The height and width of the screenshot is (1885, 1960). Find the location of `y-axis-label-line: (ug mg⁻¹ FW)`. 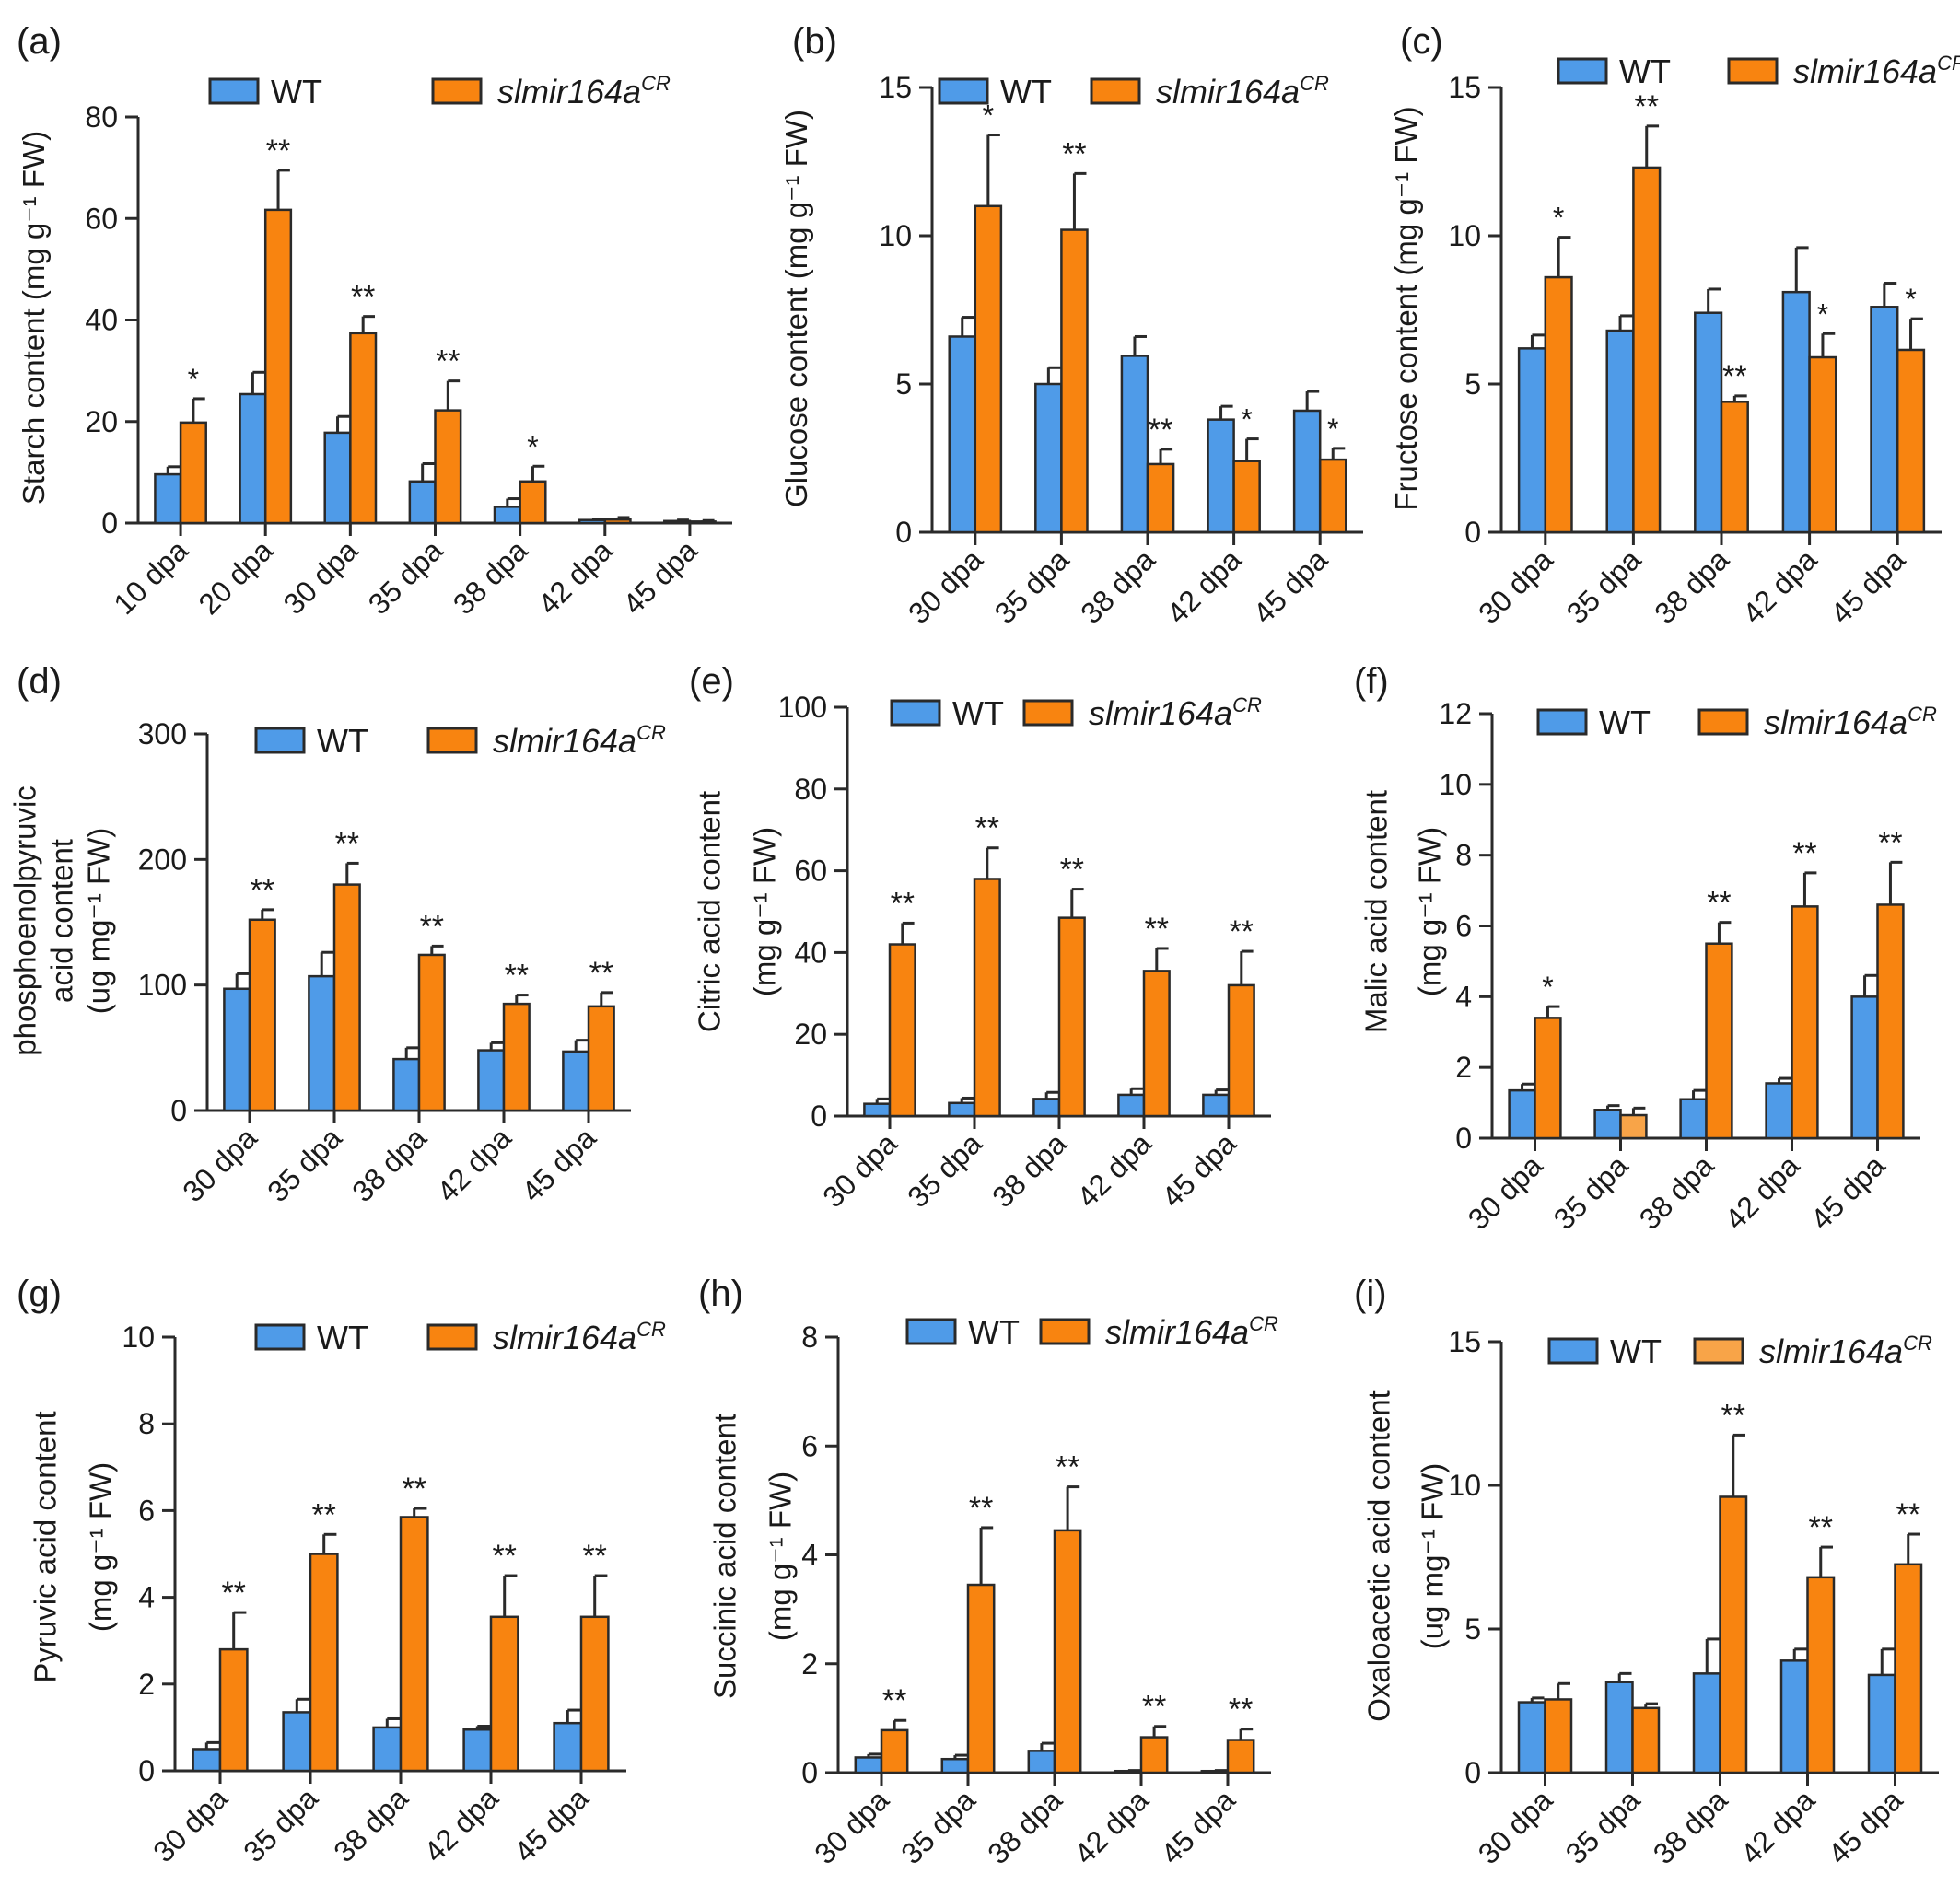

y-axis-label-line: (ug mg⁻¹ FW) is located at coordinates (99, 921).